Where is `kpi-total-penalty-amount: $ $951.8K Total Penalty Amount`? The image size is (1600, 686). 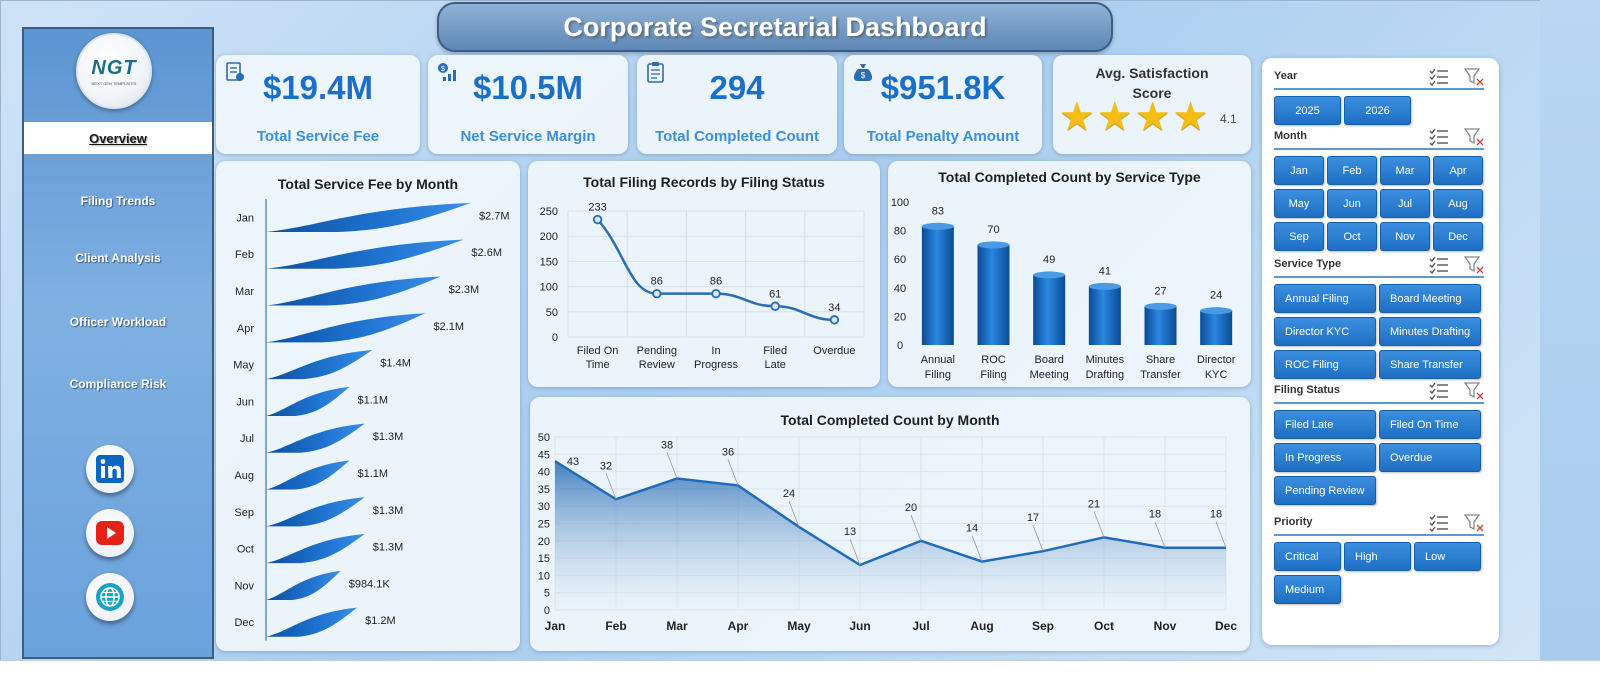 kpi-total-penalty-amount: $ $951.8K Total Penalty Amount is located at coordinates (943, 104).